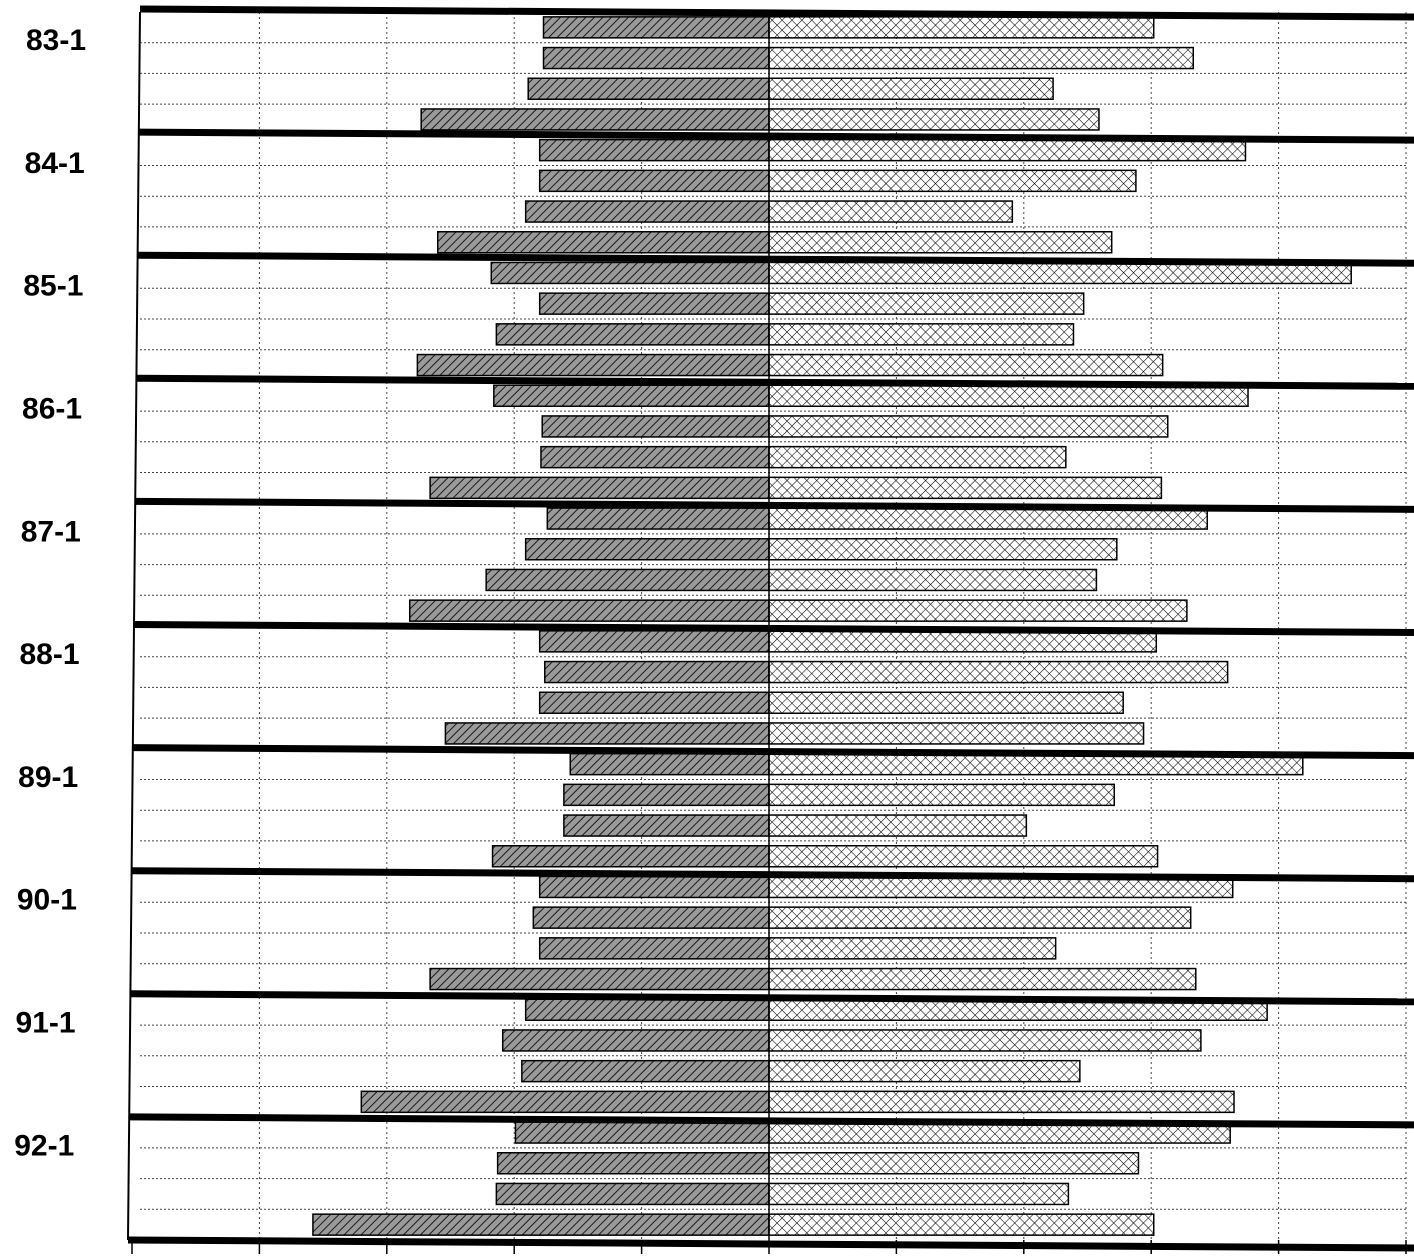 The width and height of the screenshot is (1414, 1257). What do you see at coordinates (51, 531) in the screenshot?
I see `group-label-87-1: 87-1` at bounding box center [51, 531].